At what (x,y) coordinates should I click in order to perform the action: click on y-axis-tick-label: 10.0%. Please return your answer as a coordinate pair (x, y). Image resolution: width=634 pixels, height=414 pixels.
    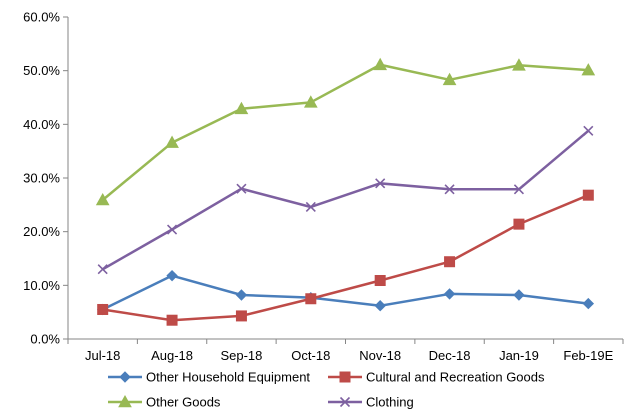
    Looking at the image, I should click on (41, 285).